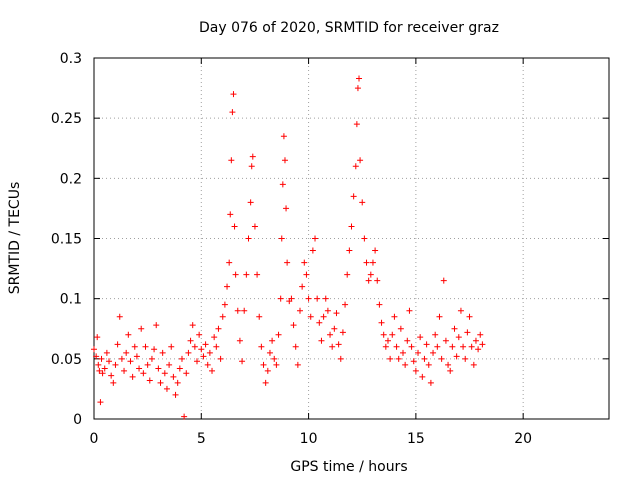 This screenshot has height=480, width=640. Describe the element at coordinates (71, 300) in the screenshot. I see `y-tick-label: 0.1` at that location.